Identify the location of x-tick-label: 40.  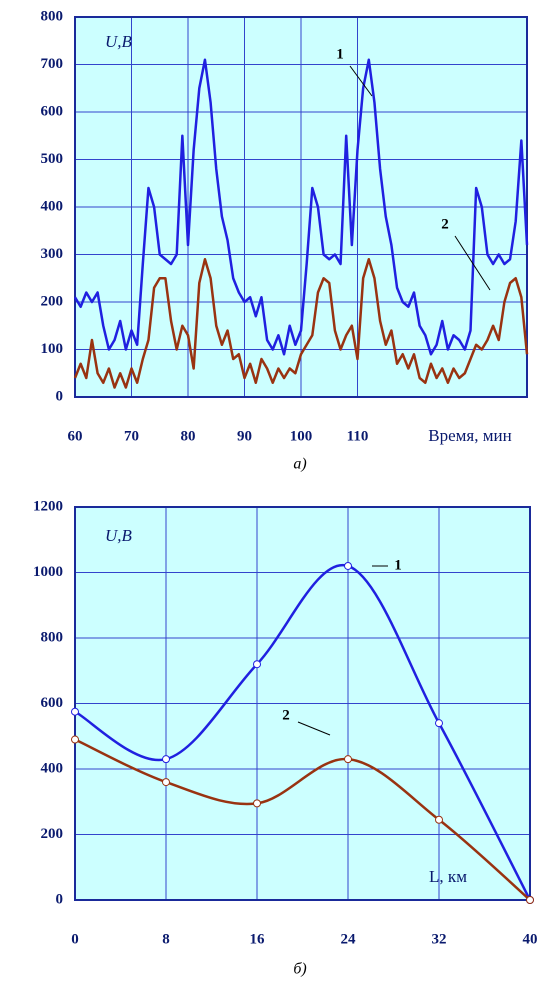
(530, 939).